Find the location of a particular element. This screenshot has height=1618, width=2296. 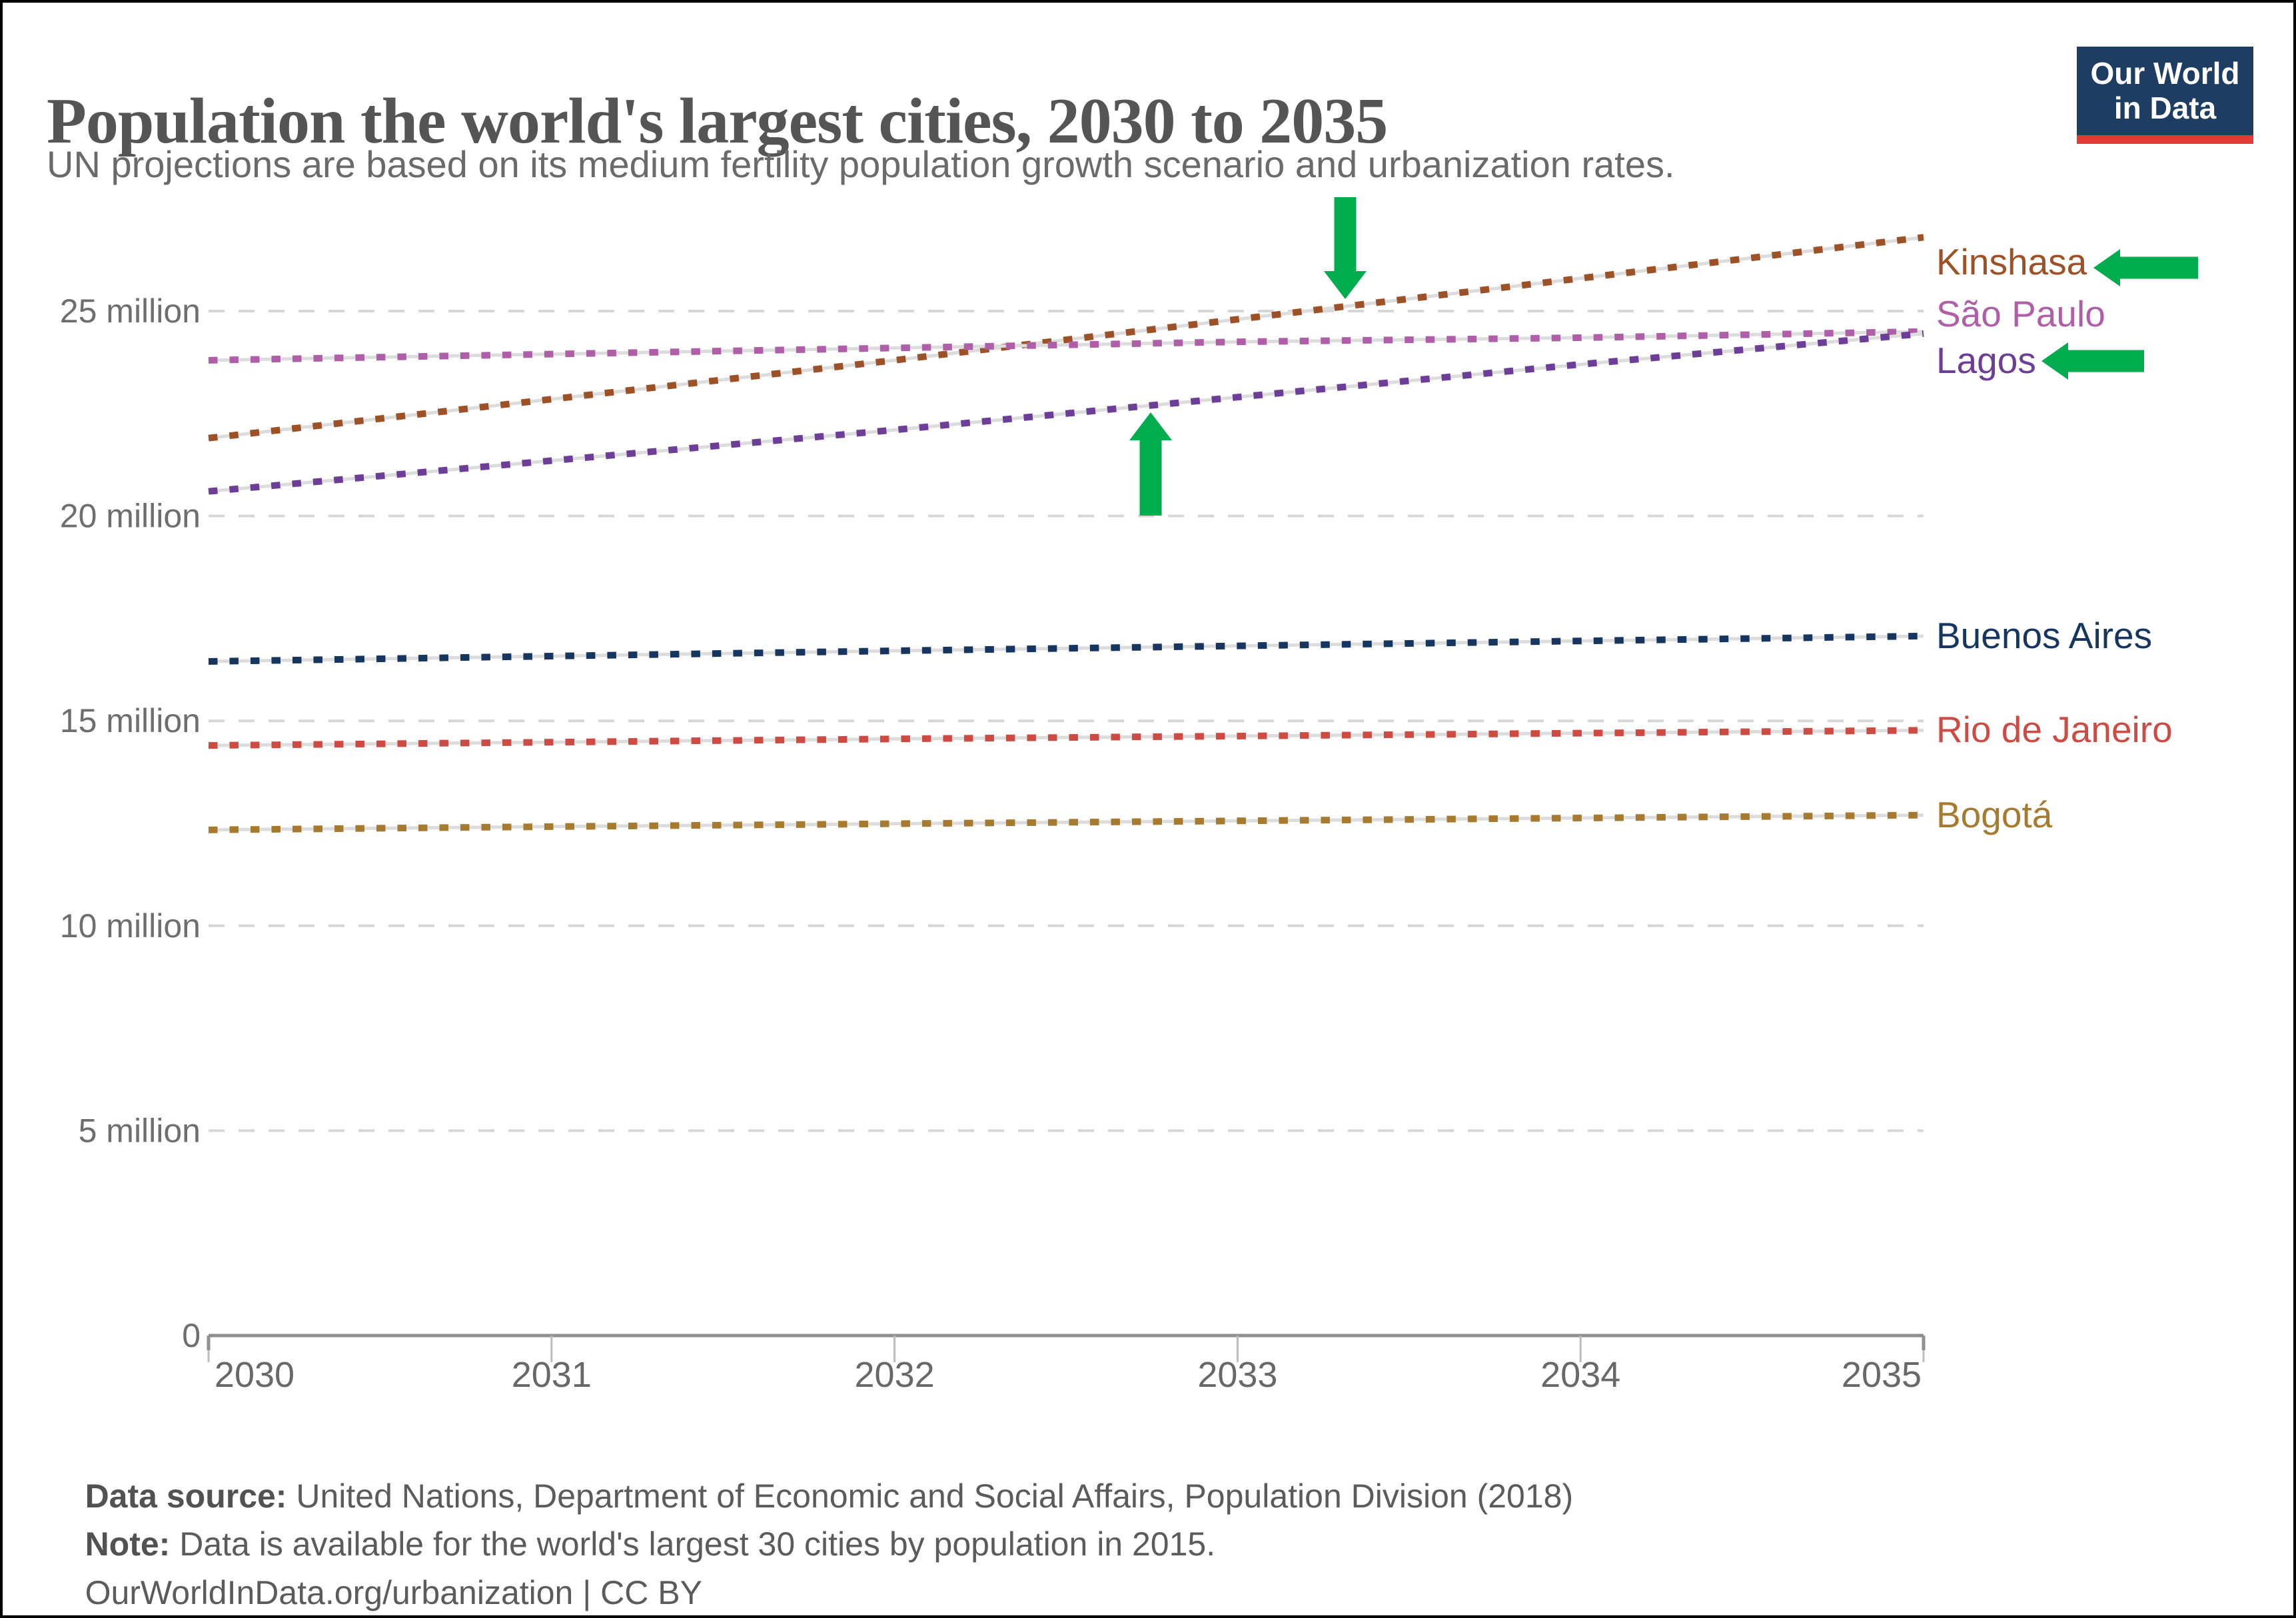

x-axis-label: 2033 is located at coordinates (1237, 1375).